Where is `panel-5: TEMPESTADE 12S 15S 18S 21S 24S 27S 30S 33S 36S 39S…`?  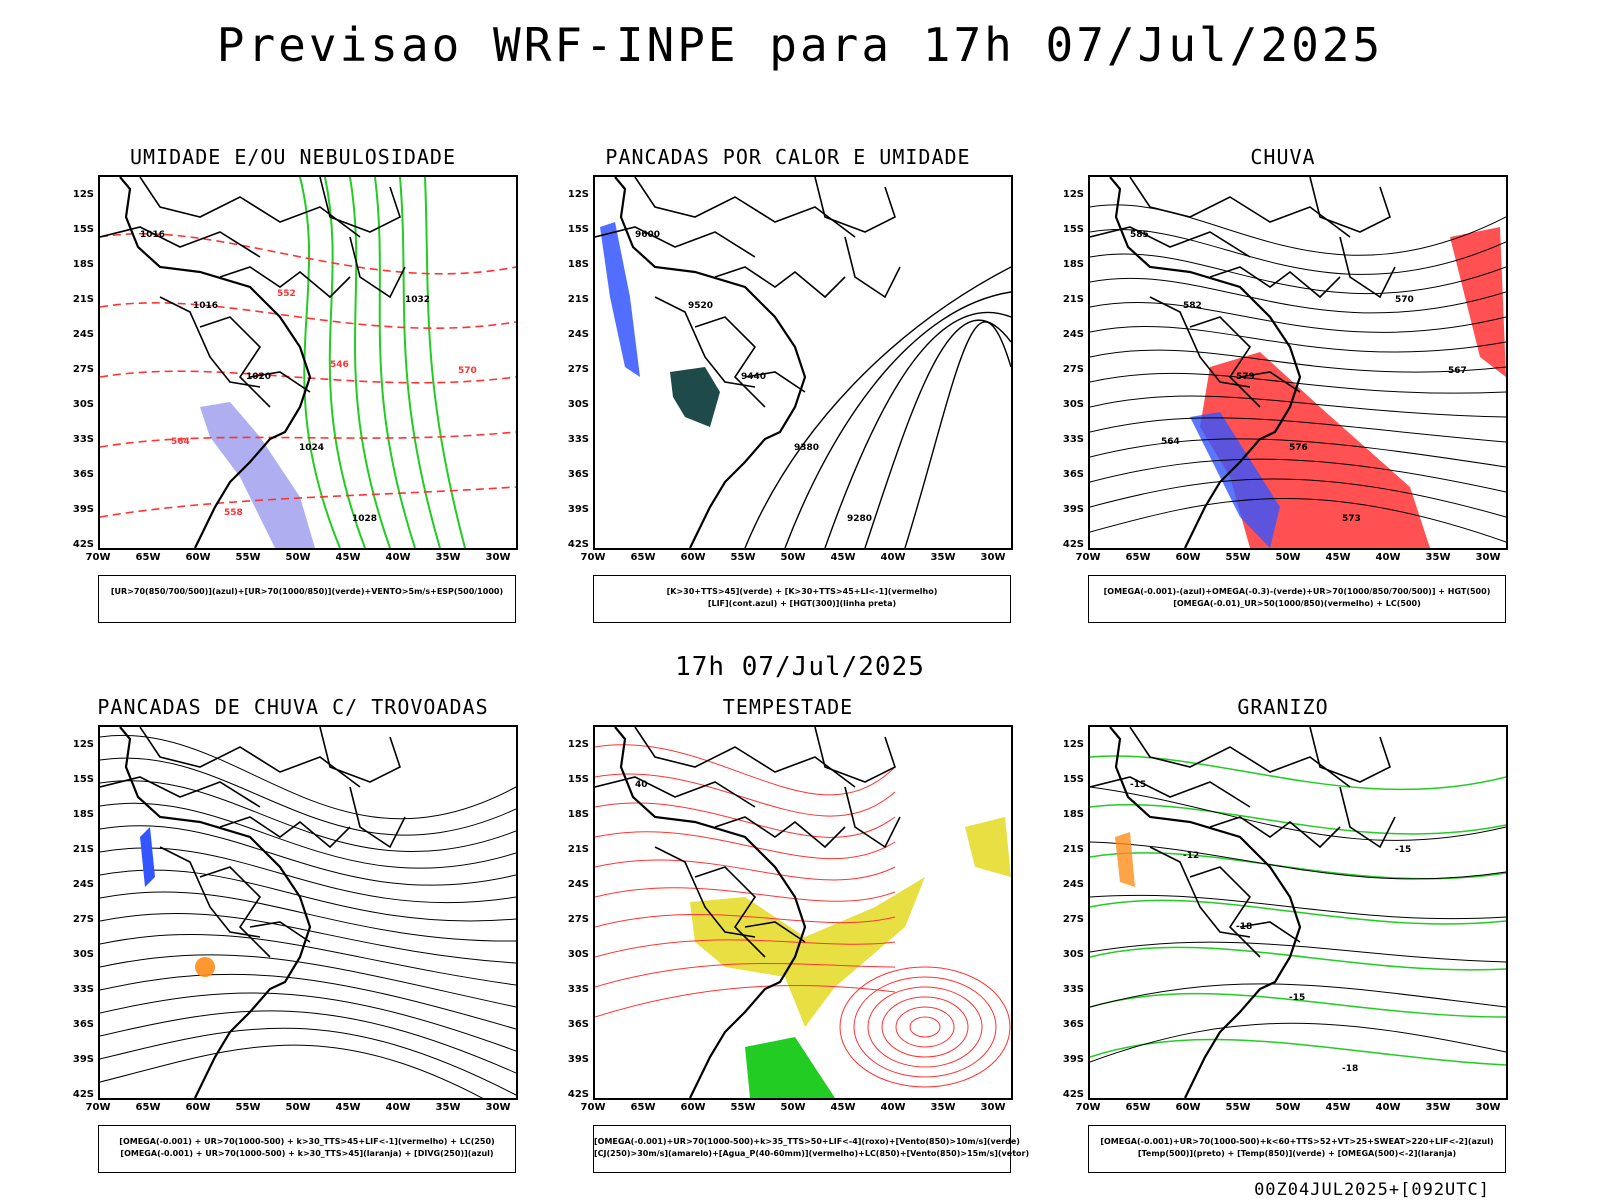 panel-5: TEMPESTADE 12S 15S 18S 21S 24S 27S 30S 33S 36S 39S… is located at coordinates (798, 934).